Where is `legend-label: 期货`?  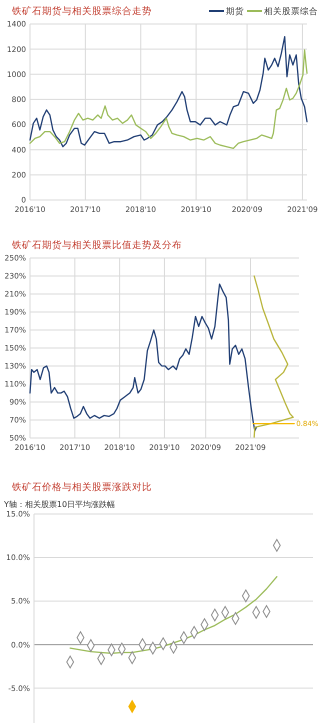 legend-label: 期货 is located at coordinates (235, 11).